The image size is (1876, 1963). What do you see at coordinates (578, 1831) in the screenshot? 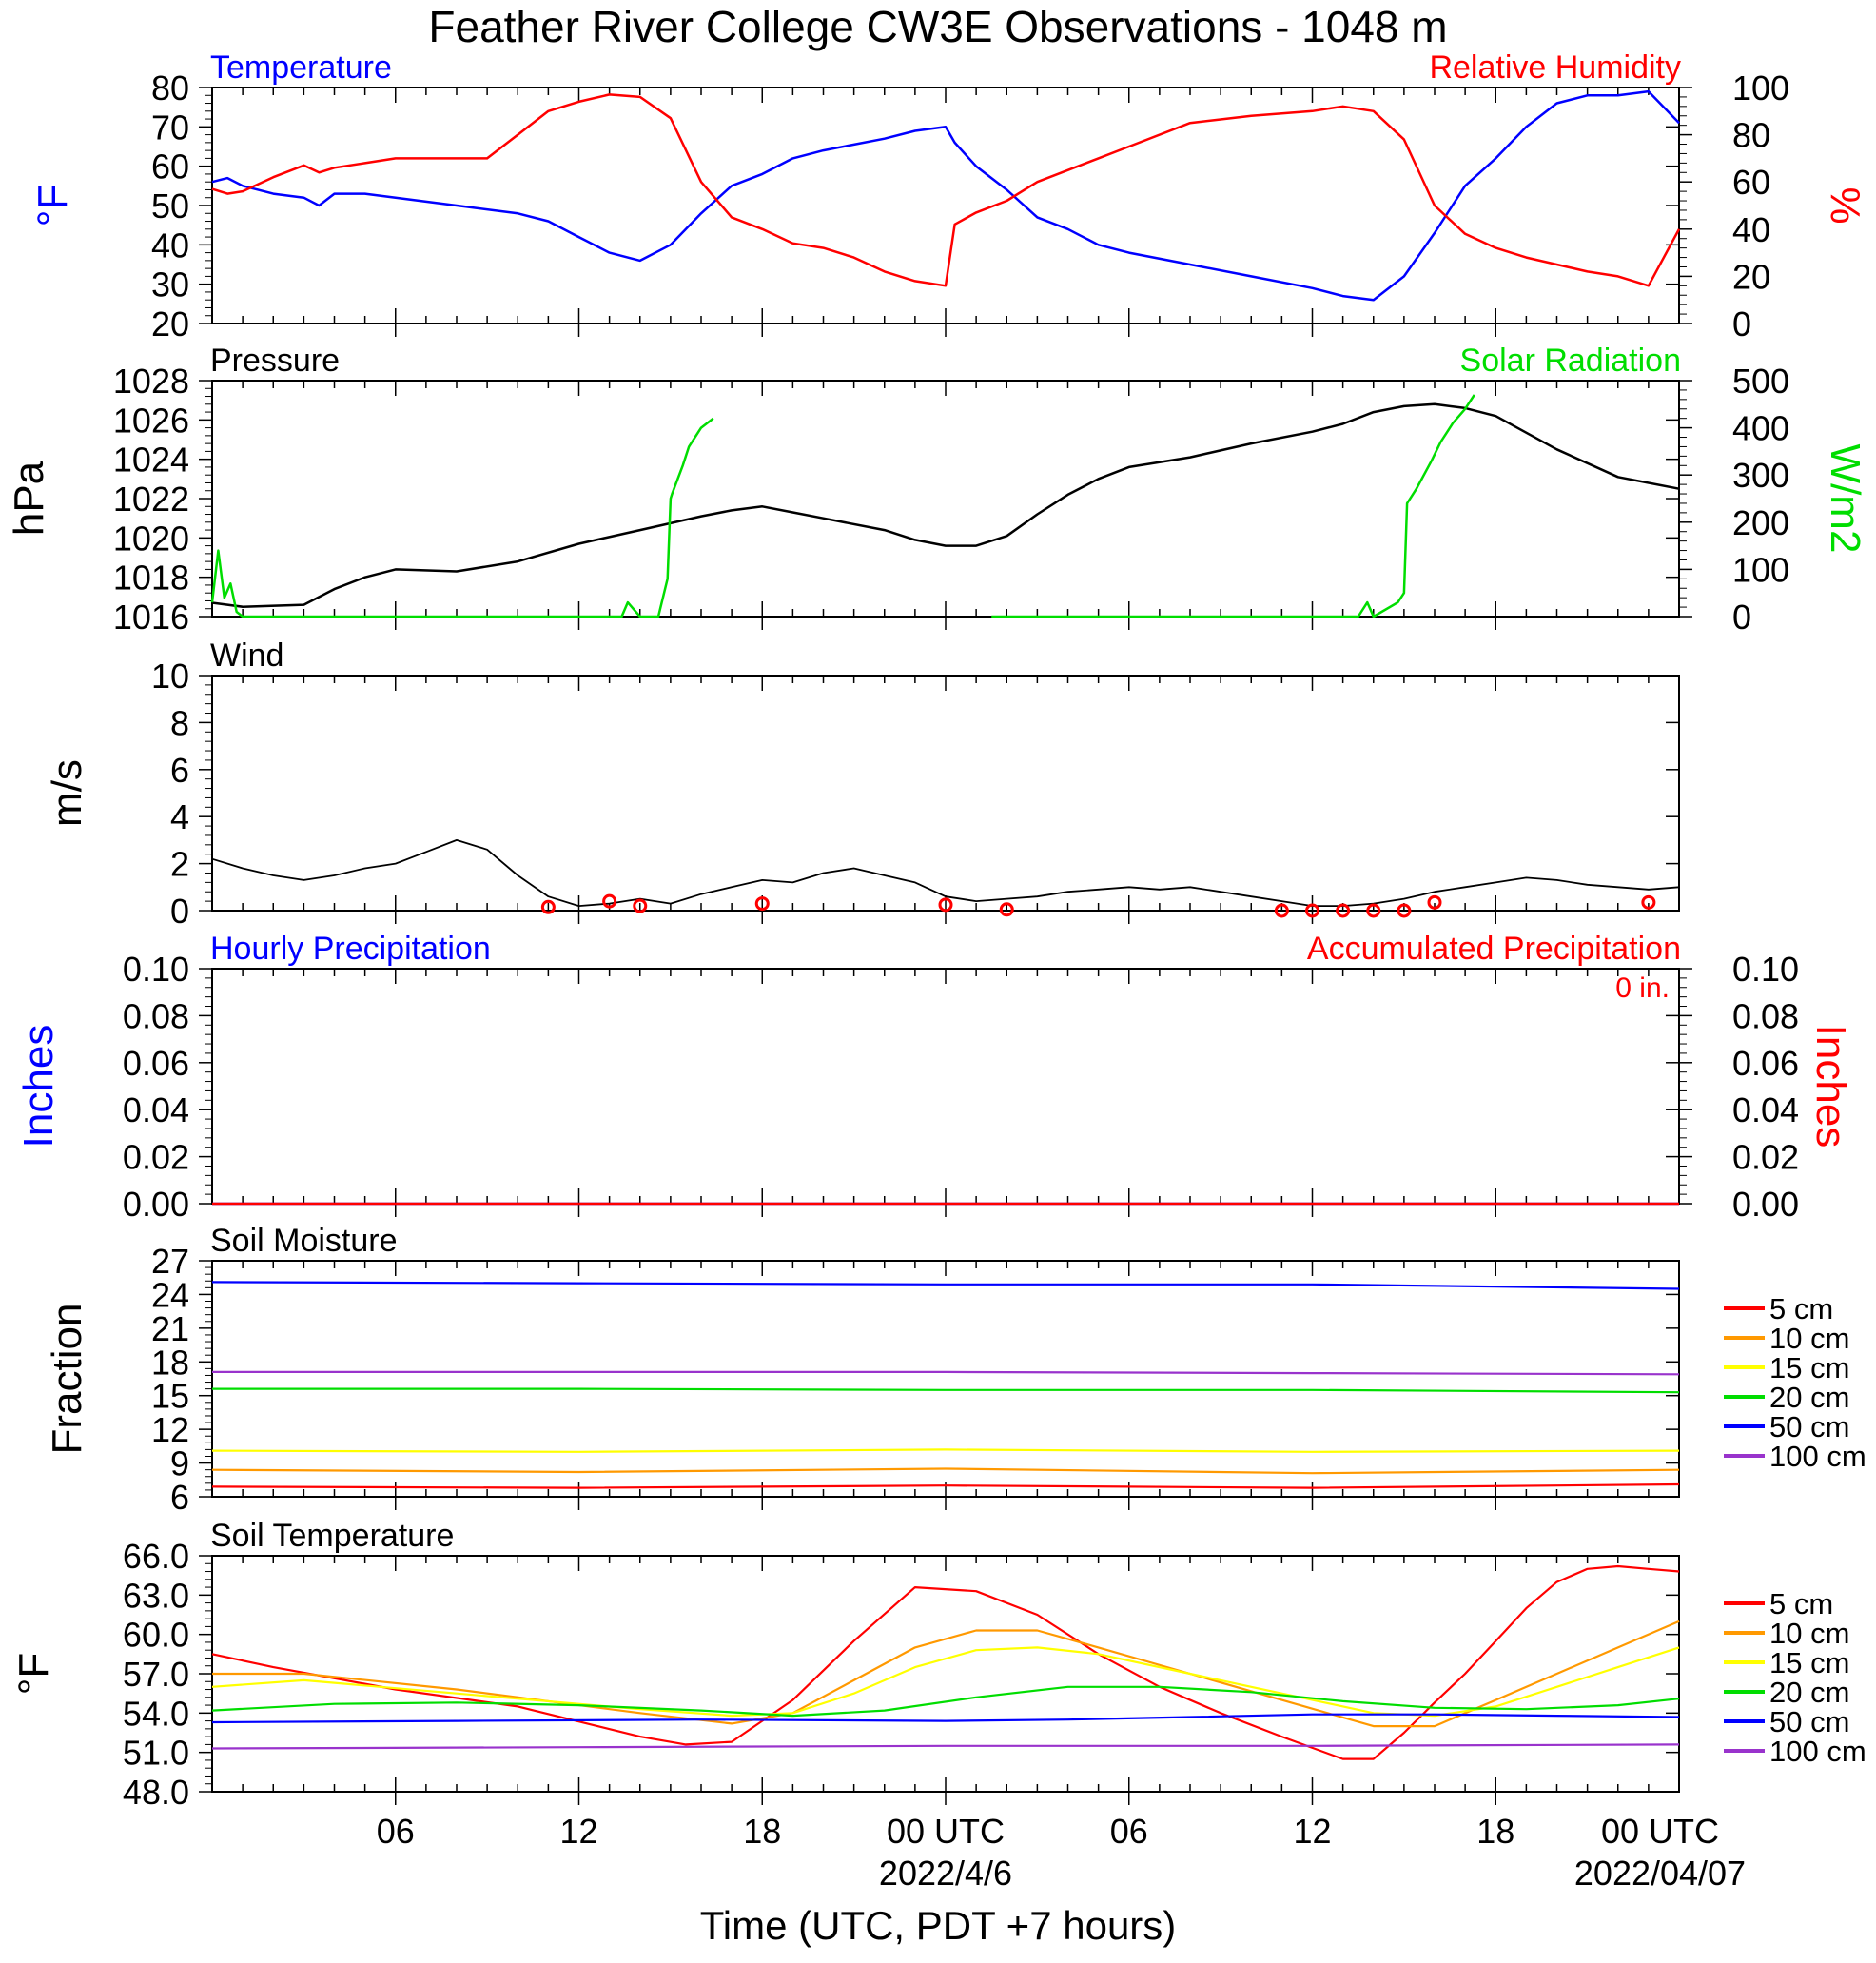
I see `x-tick-label: 12` at bounding box center [578, 1831].